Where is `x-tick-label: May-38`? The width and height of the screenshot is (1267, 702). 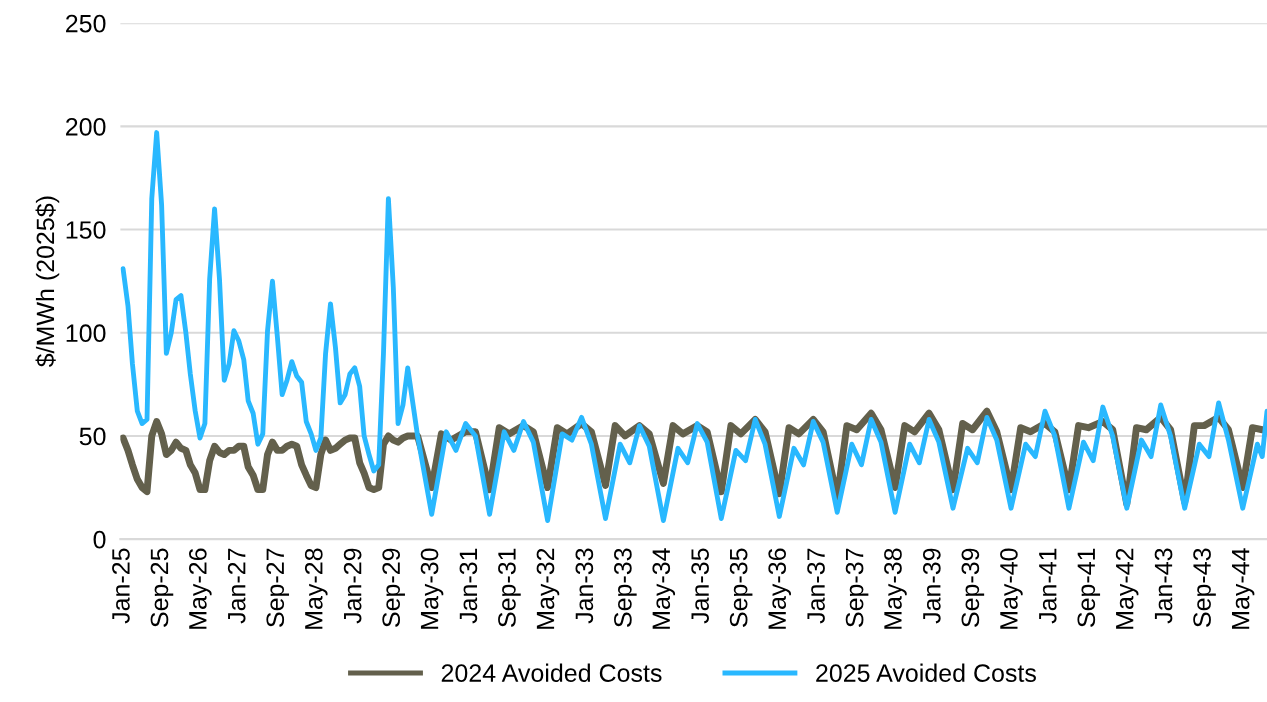 x-tick-label: May-38 is located at coordinates (895, 588).